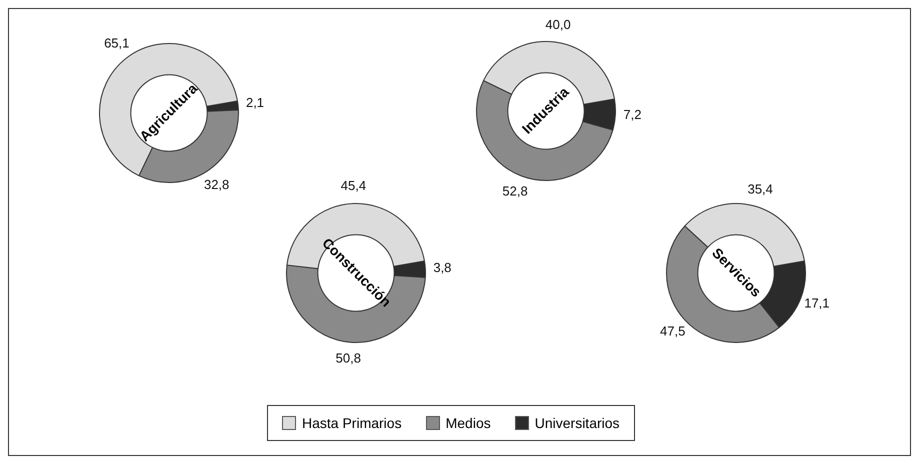 The width and height of the screenshot is (919, 464). What do you see at coordinates (255, 102) in the screenshot?
I see `data-label: 2,1` at bounding box center [255, 102].